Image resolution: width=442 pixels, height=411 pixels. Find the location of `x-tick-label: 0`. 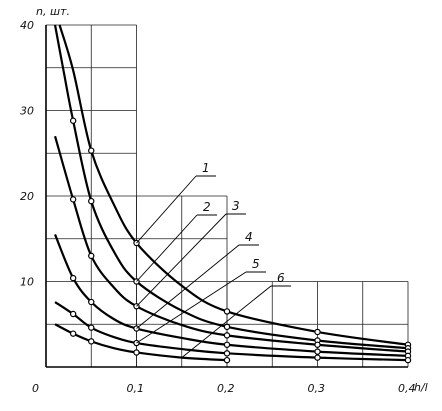

x-tick-label: 0 is located at coordinates (35, 388).